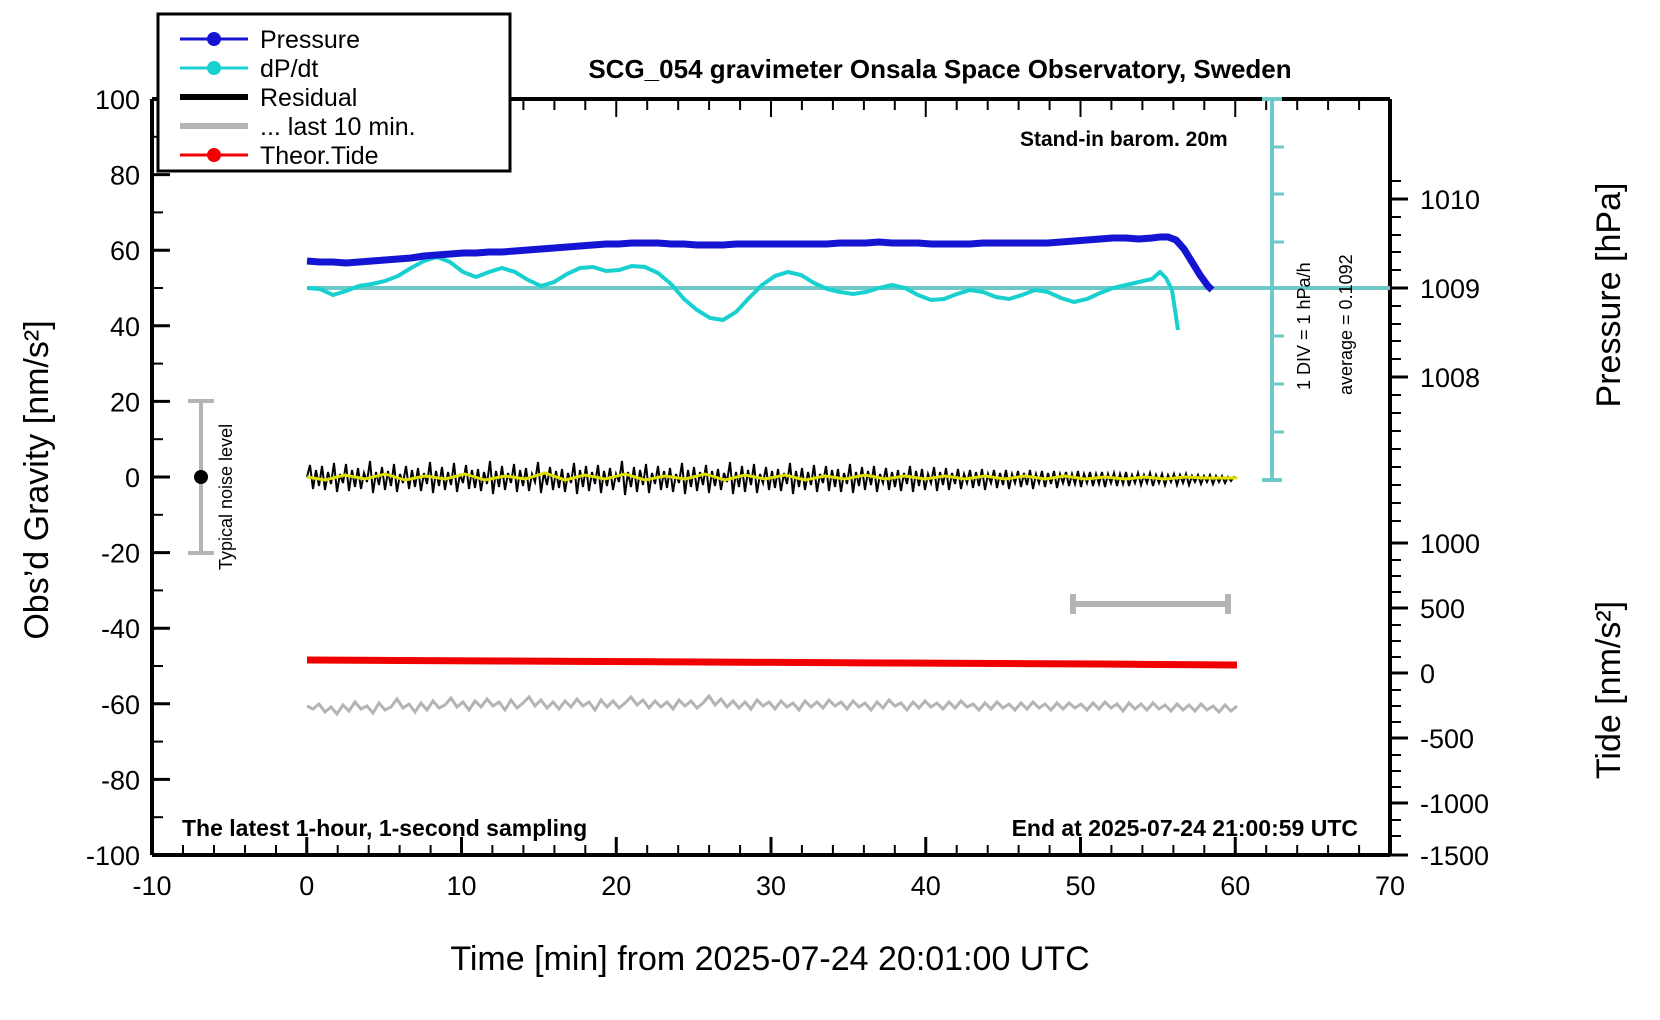  I want to click on legend-label: dP/dt, so click(289, 69).